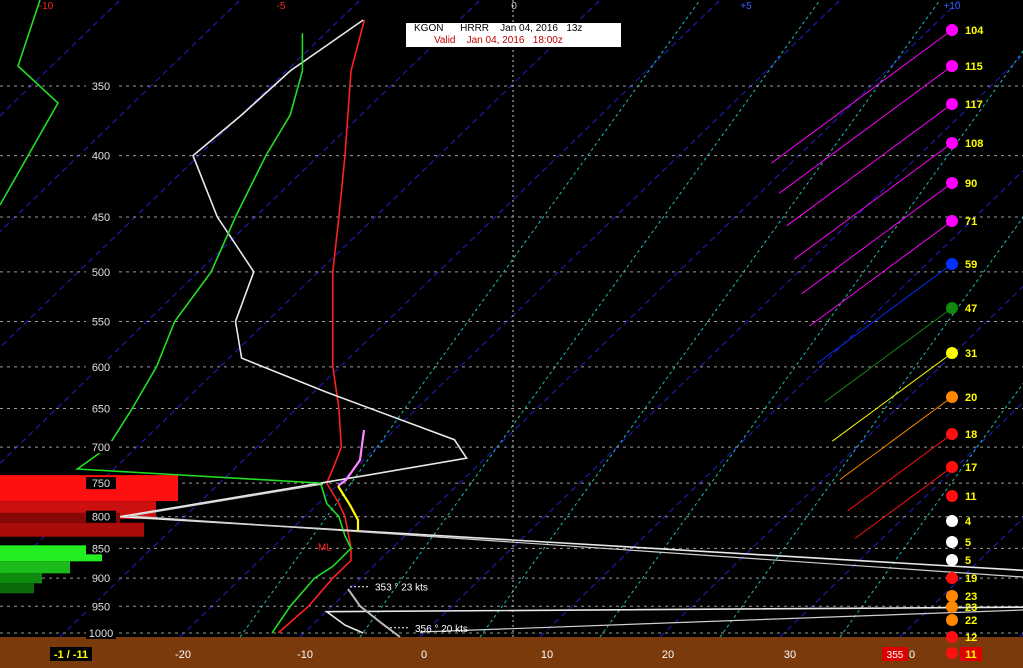  Describe the element at coordinates (746, 6) in the screenshot. I see `top-axis-tick: +5` at that location.